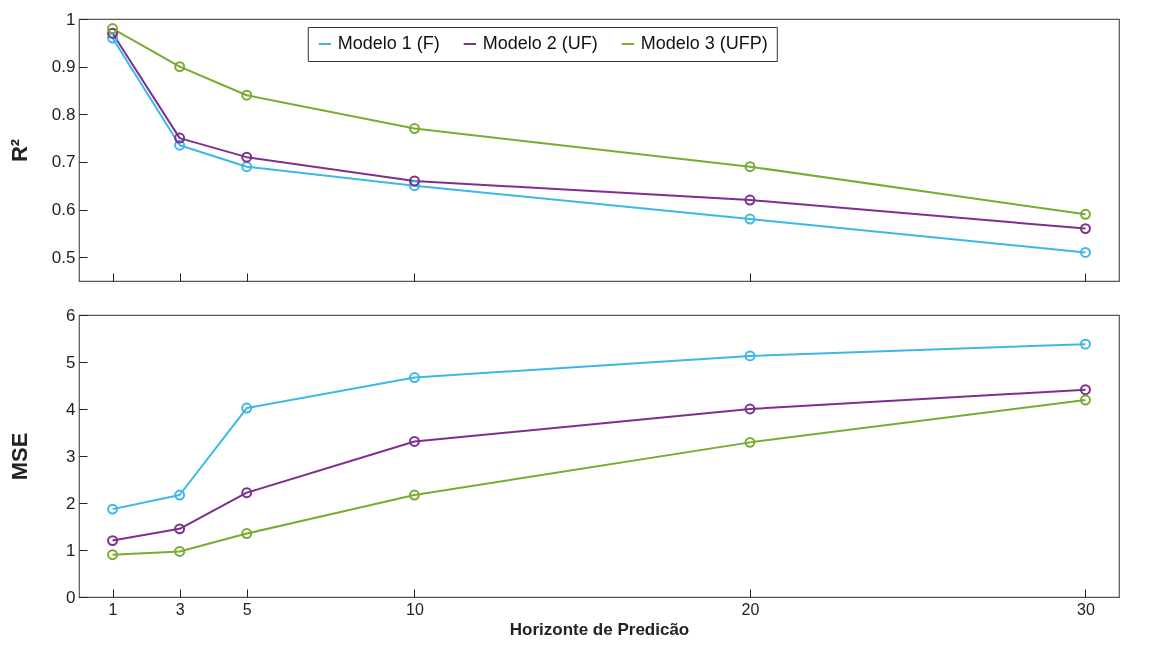 The width and height of the screenshot is (1167, 670). What do you see at coordinates (1086, 609) in the screenshot?
I see `x-tick-label: 30` at bounding box center [1086, 609].